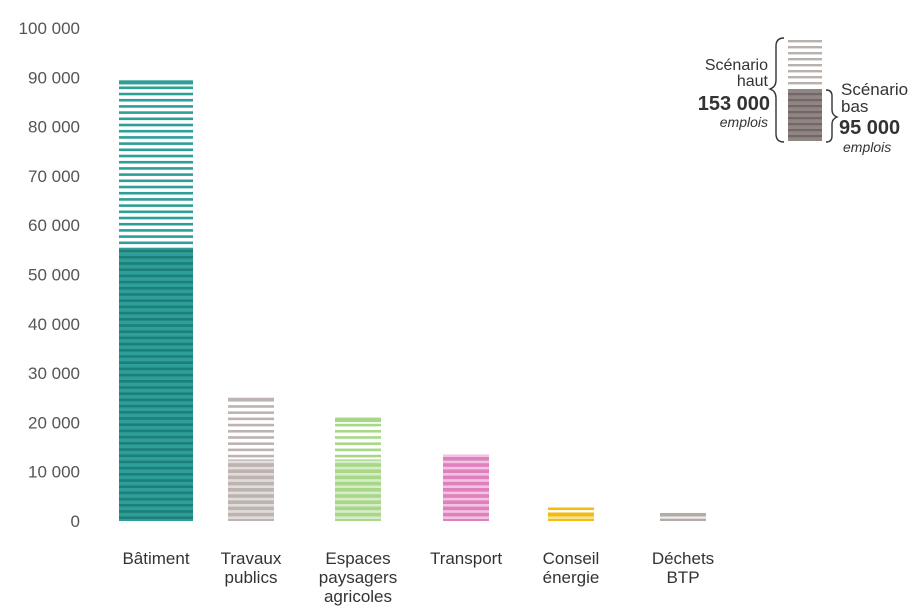 This screenshot has height=614, width=910. Describe the element at coordinates (54, 275) in the screenshot. I see `y-tick-label: 50 000` at that location.